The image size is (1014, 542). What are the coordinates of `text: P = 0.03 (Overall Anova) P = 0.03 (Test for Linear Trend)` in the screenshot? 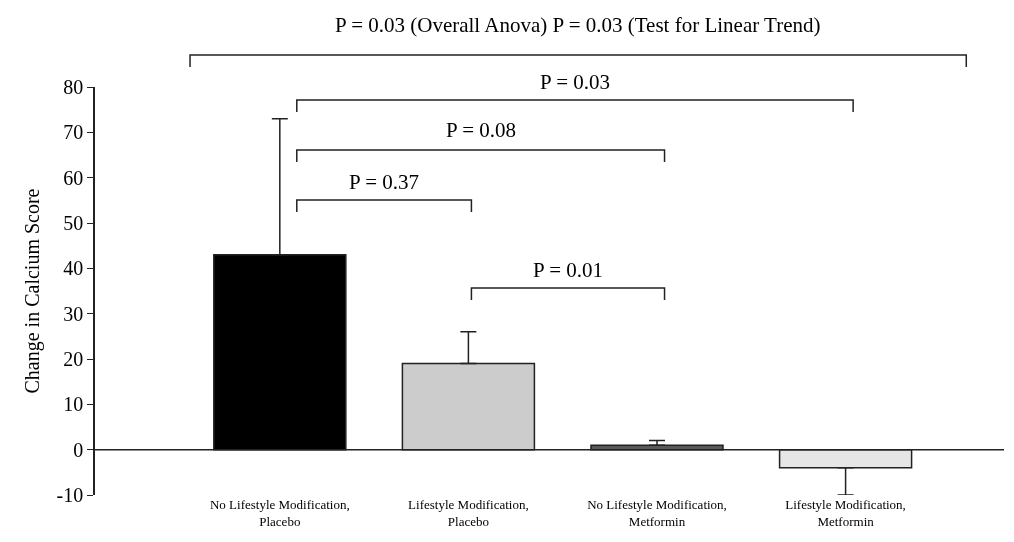 It's located at (578, 25).